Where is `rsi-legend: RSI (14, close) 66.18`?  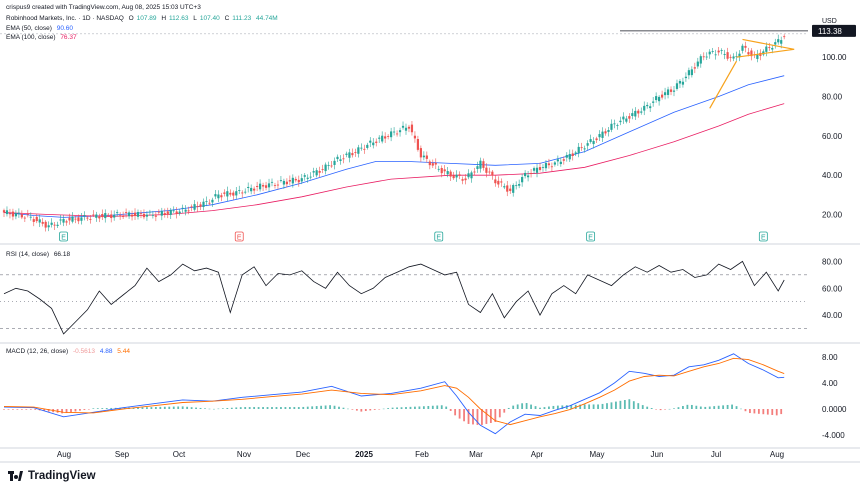 rsi-legend: RSI (14, close) 66.18 is located at coordinates (39, 255).